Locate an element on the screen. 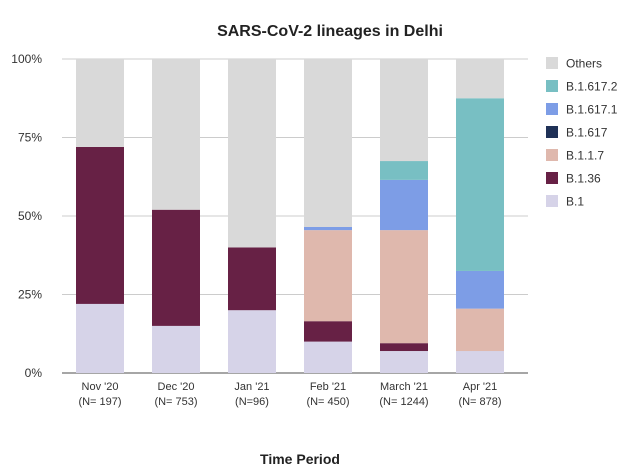  chart-title: SARS-CoV-2 lineages in Delhi is located at coordinates (330, 31).